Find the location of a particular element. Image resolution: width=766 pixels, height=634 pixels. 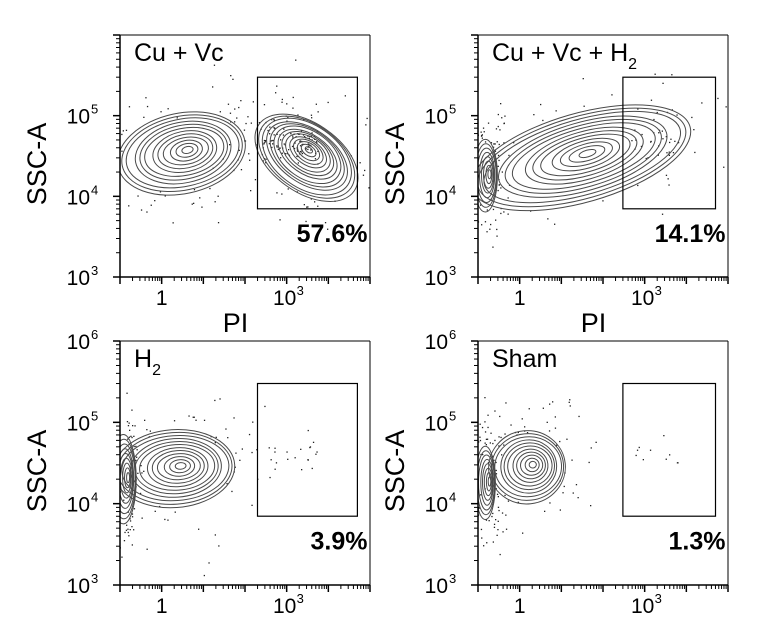

x-tick-label: 10 is located at coordinates (284, 298).